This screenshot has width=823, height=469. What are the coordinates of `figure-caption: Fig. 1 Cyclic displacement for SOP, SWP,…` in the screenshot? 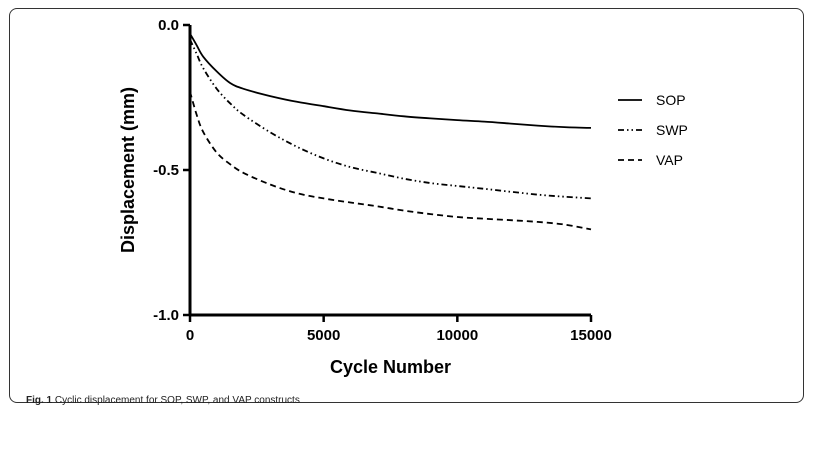 It's located at (163, 400).